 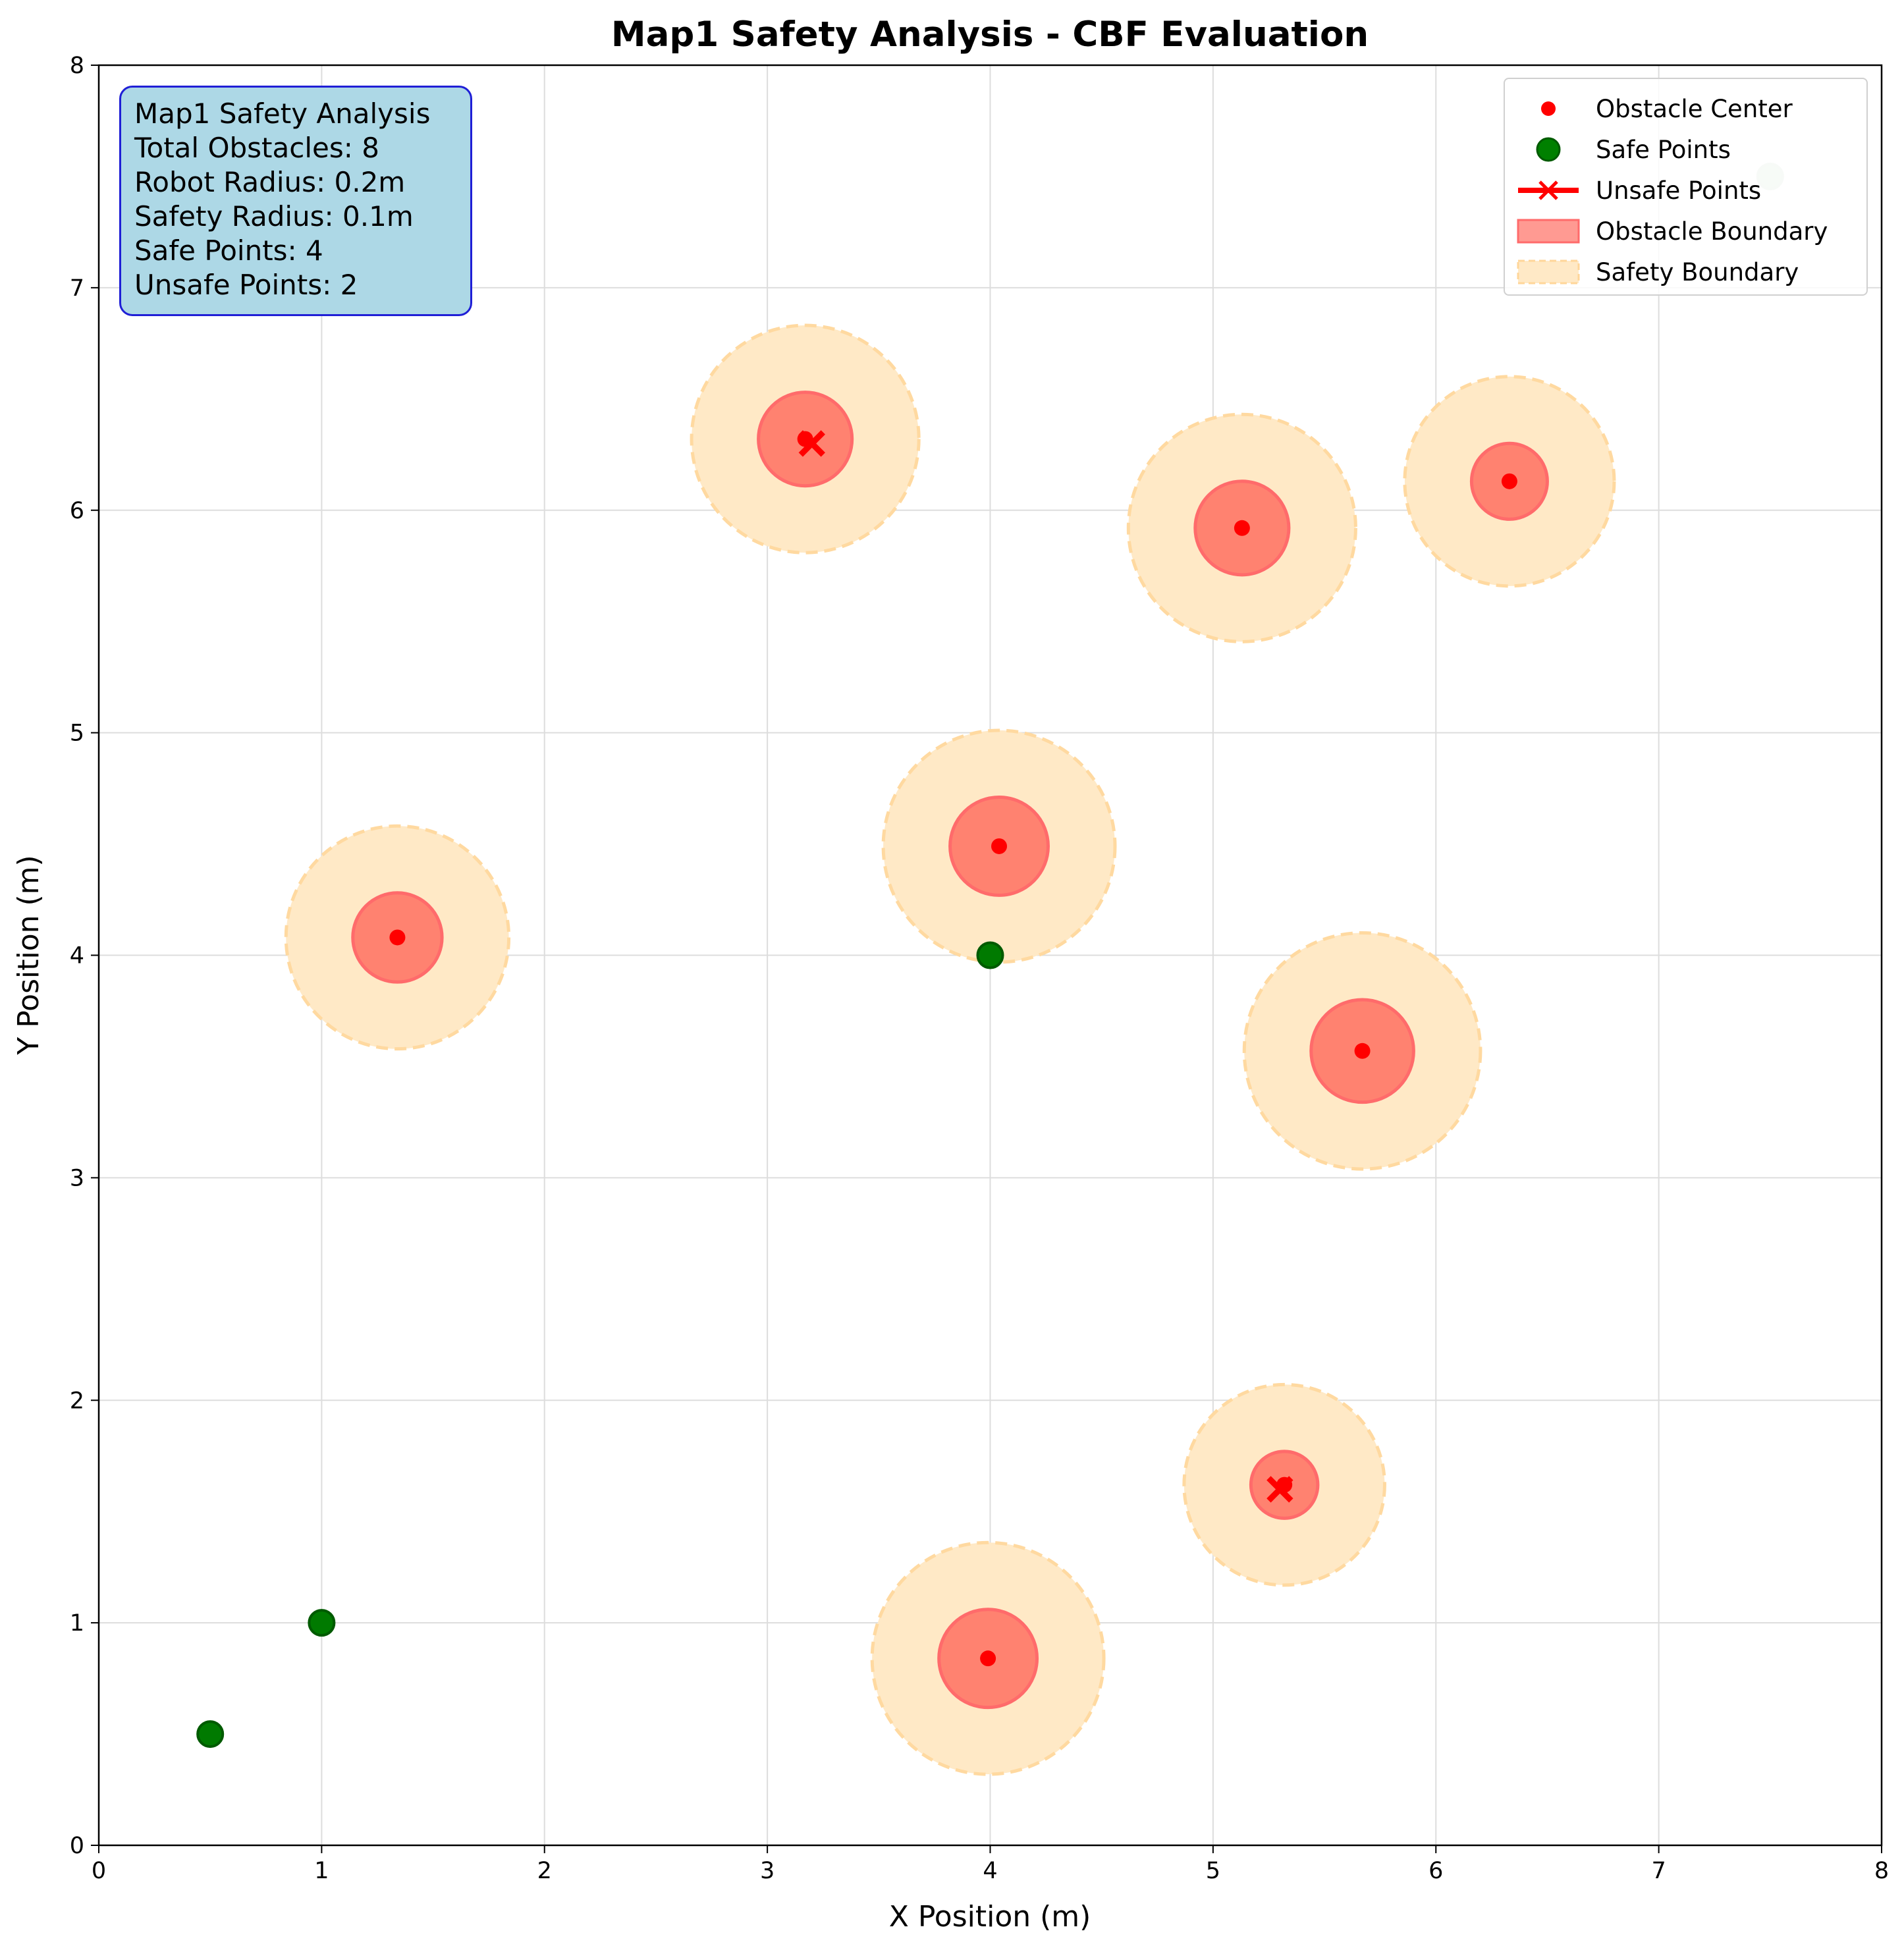 What do you see at coordinates (1658, 1871) in the screenshot?
I see `x-tick-label: 7` at bounding box center [1658, 1871].